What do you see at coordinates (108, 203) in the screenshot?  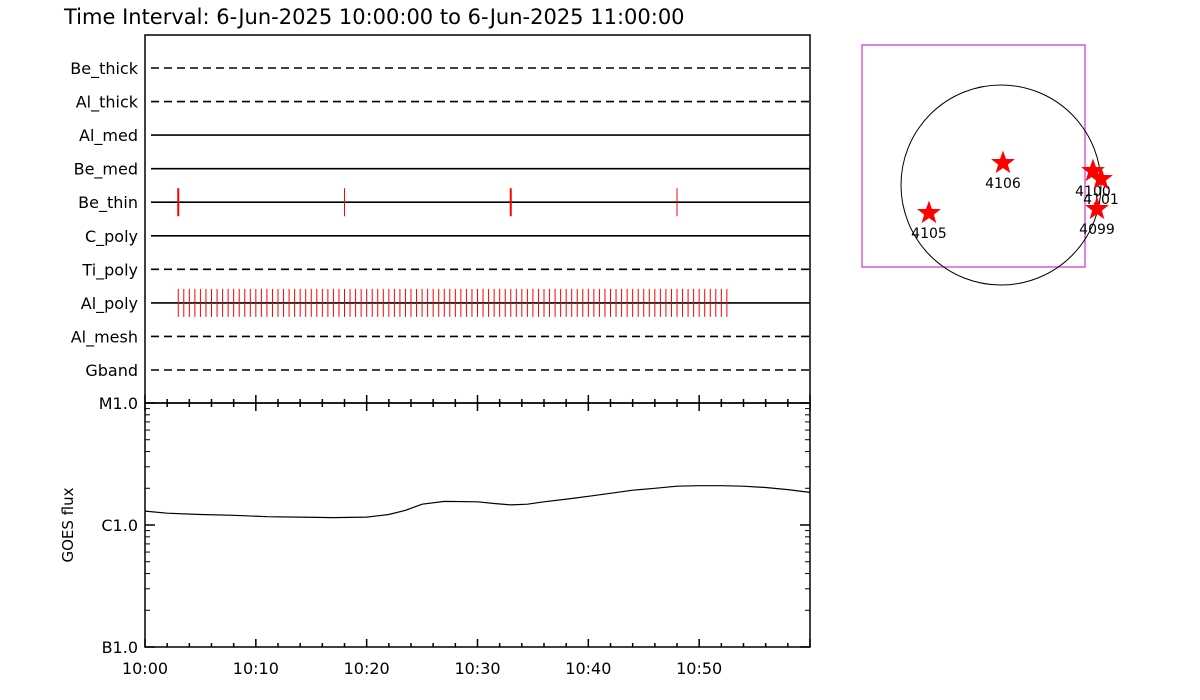 I see `channel-label: Be_thin` at bounding box center [108, 203].